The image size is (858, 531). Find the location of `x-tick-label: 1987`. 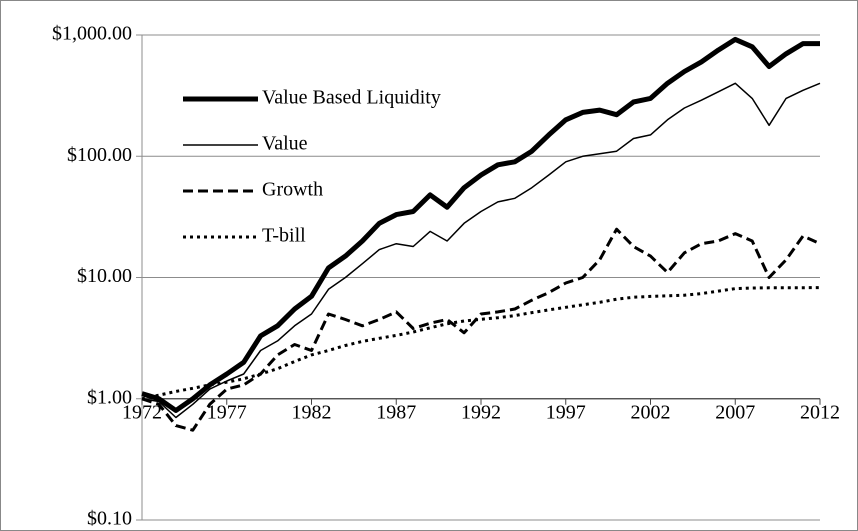

x-tick-label: 1987 is located at coordinates (396, 412).